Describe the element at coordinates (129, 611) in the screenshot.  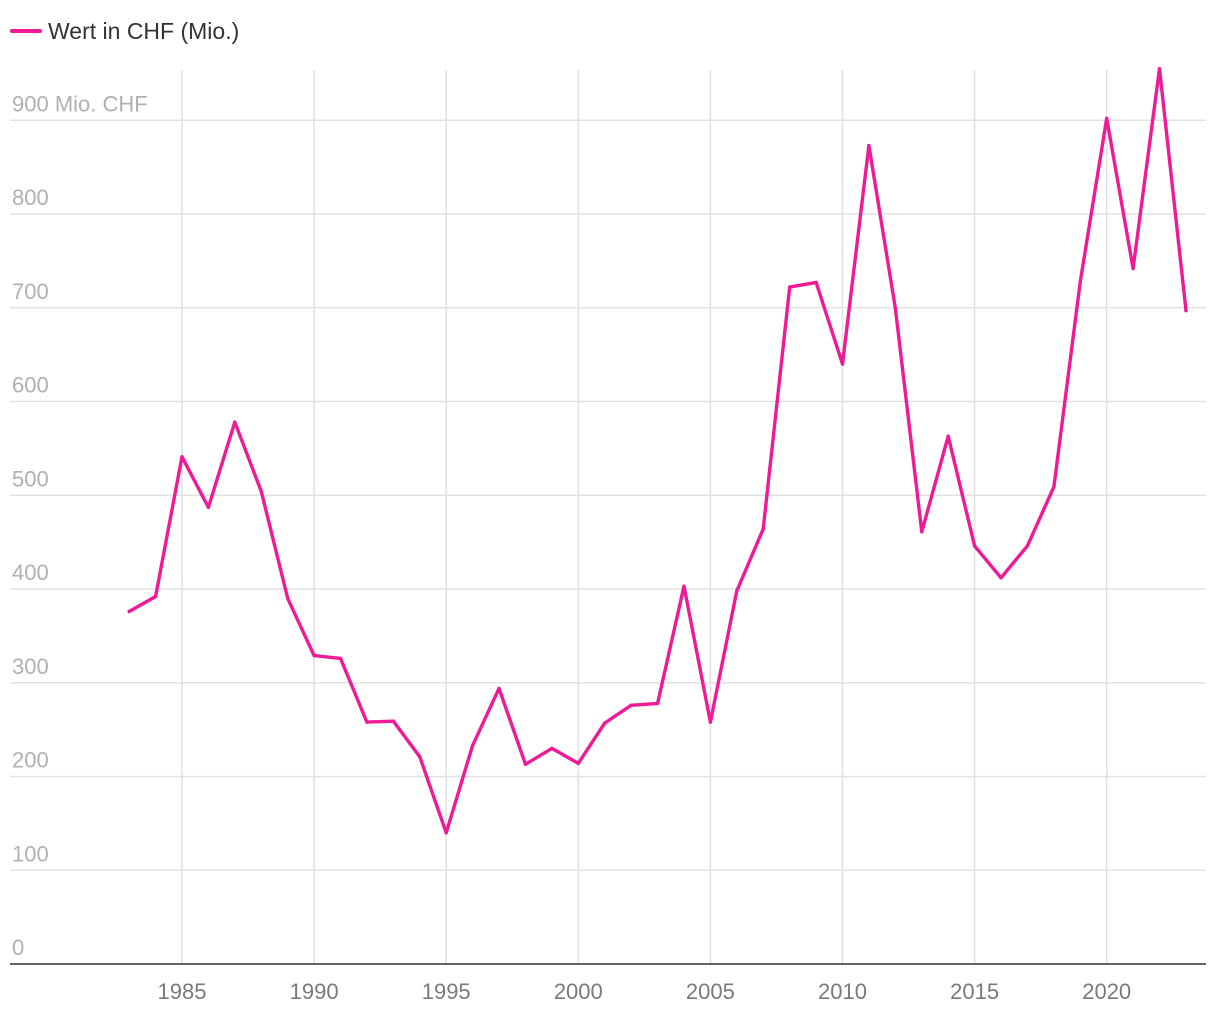
I see `data-point-1983` at that location.